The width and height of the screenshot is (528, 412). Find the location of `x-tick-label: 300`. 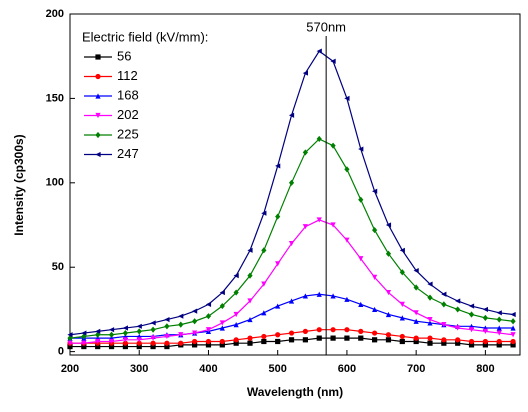

x-tick-label: 300 is located at coordinates (139, 369).